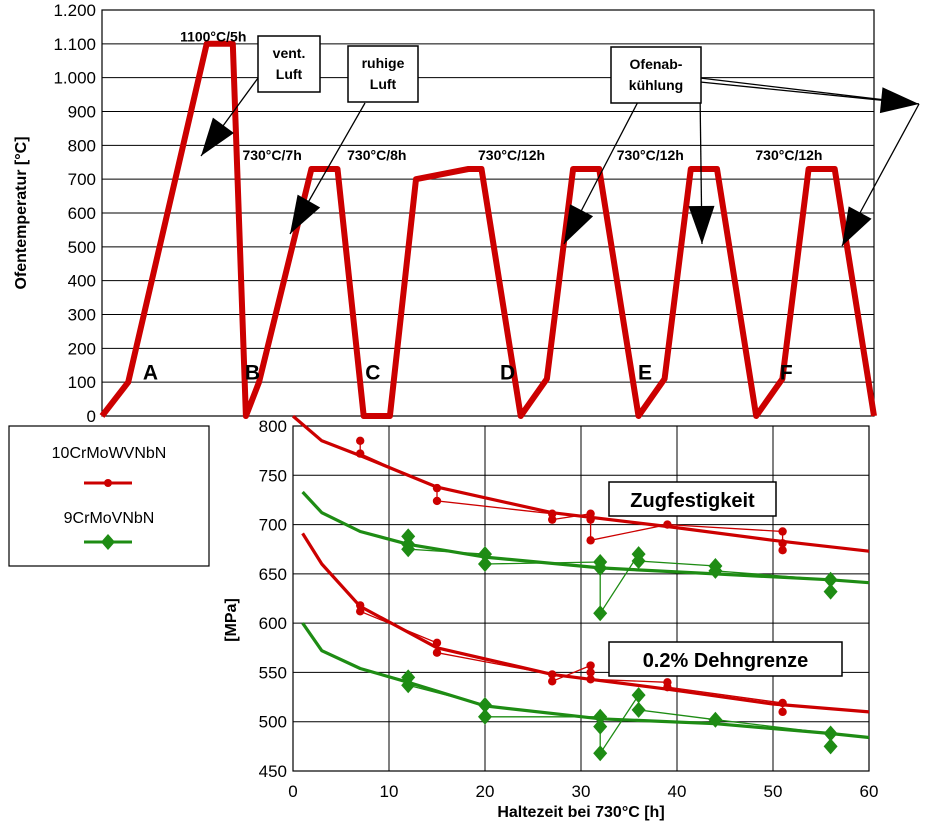  Describe the element at coordinates (376, 155) in the screenshot. I see `hold-label: 730°C/8h` at that location.